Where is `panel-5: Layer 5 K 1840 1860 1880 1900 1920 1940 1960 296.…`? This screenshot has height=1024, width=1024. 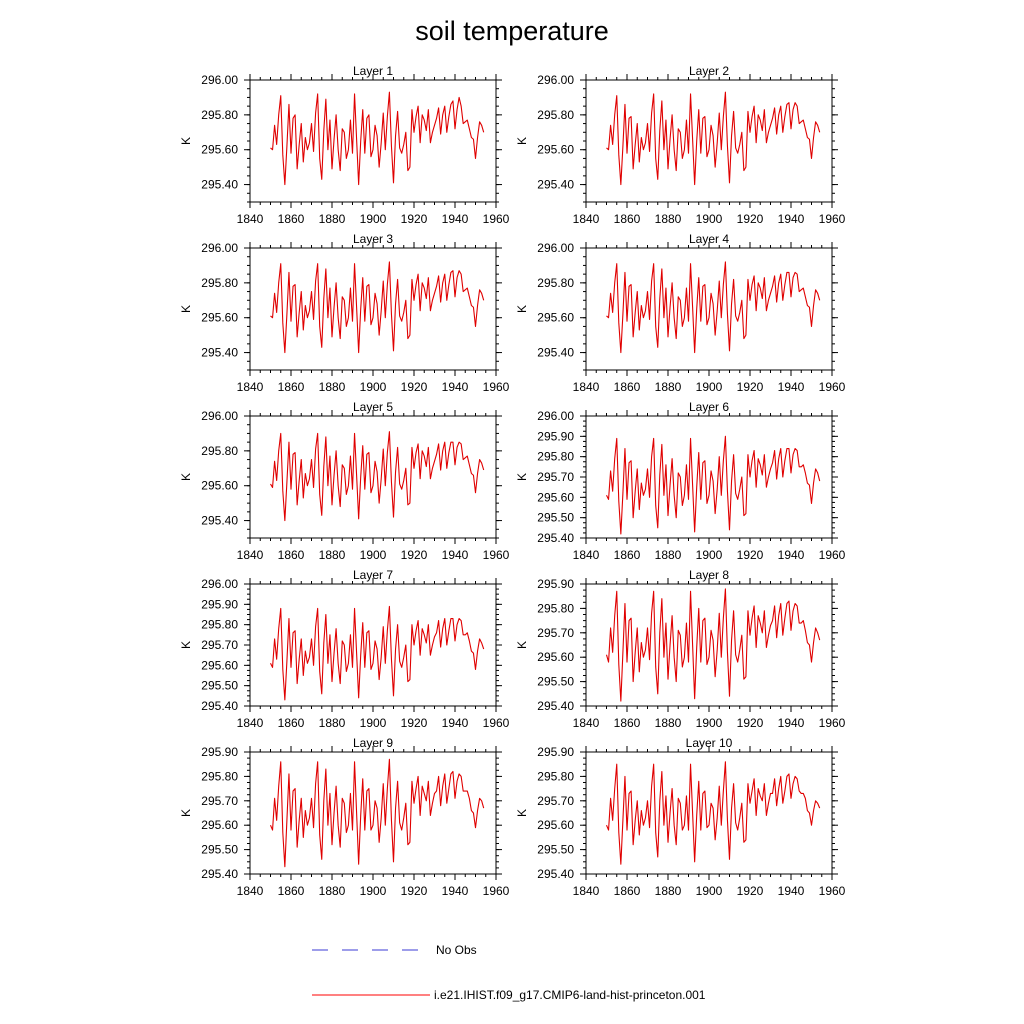 panel-5: Layer 5 K 1840 1860 1880 1900 1920 1940 1960 296.… is located at coordinates (344, 481).